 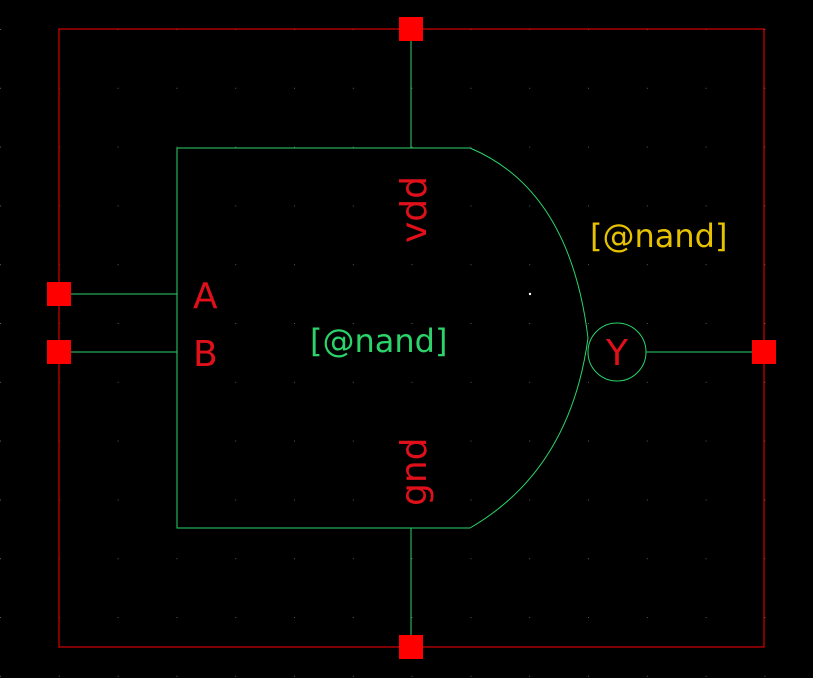 What do you see at coordinates (414, 471) in the screenshot?
I see `pin-label-gnd: gnd` at bounding box center [414, 471].